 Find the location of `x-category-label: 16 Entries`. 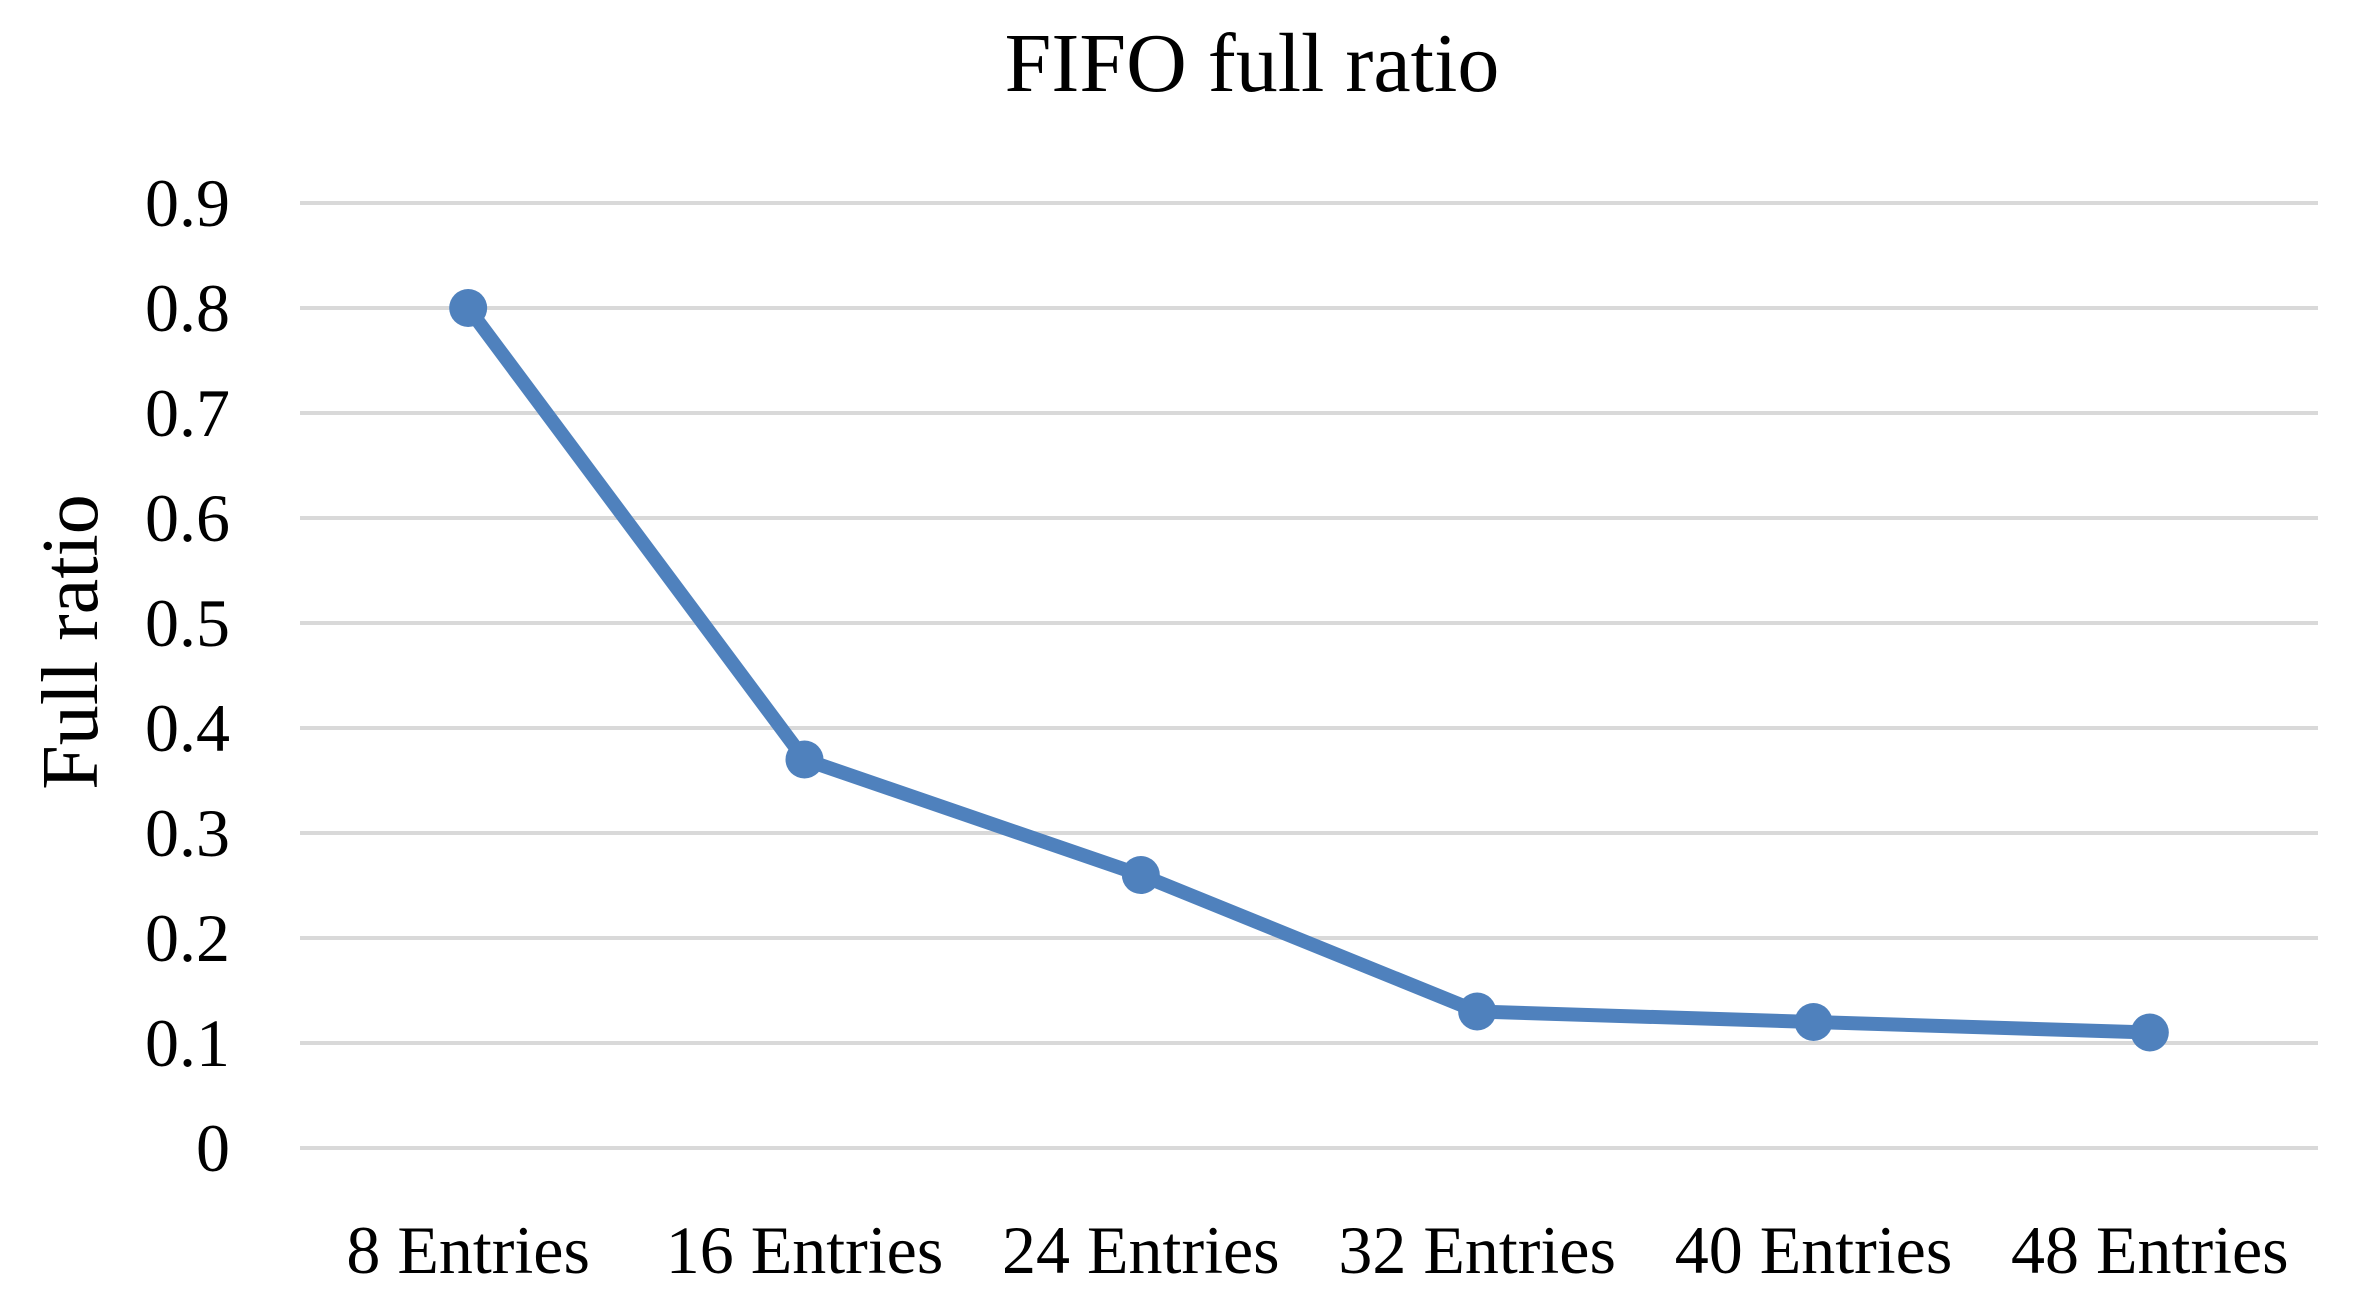

x-category-label: 16 Entries is located at coordinates (804, 1250).